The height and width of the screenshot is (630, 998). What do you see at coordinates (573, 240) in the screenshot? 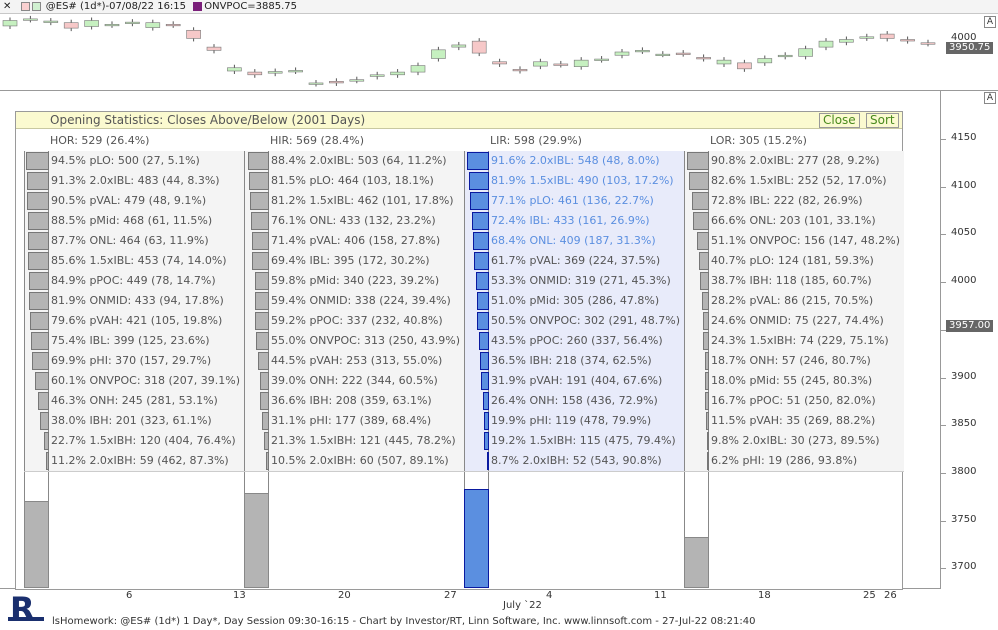
I see `stat-row: 68.4% ONL: 409 (187, 31.3%)` at bounding box center [573, 240].